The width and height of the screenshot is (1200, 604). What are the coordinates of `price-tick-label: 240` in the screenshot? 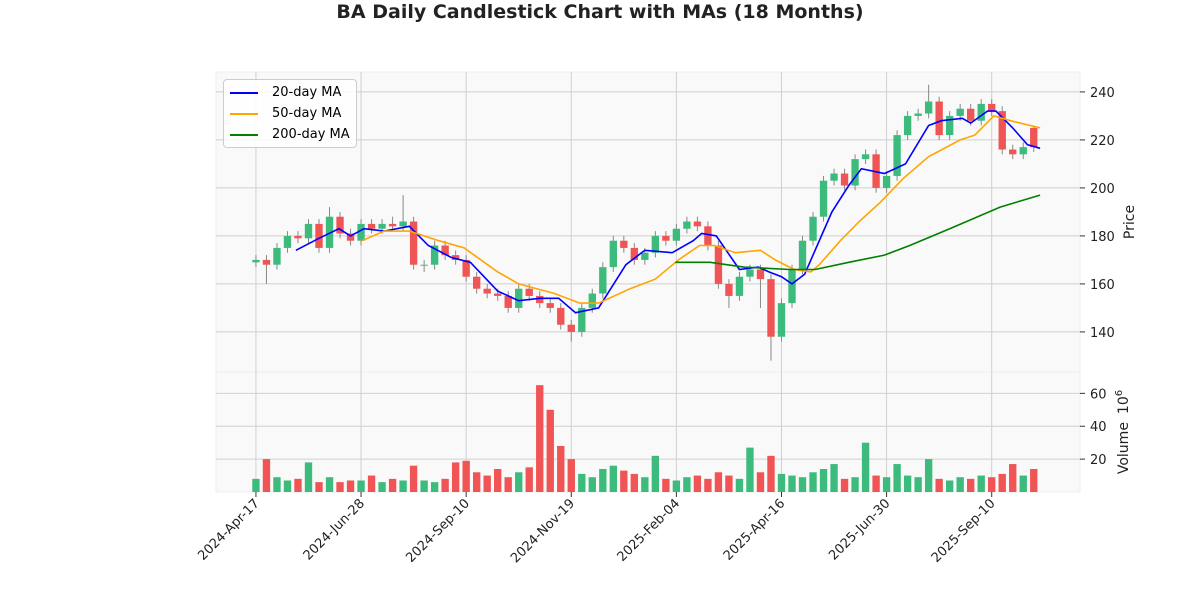 It's located at (1102, 93).